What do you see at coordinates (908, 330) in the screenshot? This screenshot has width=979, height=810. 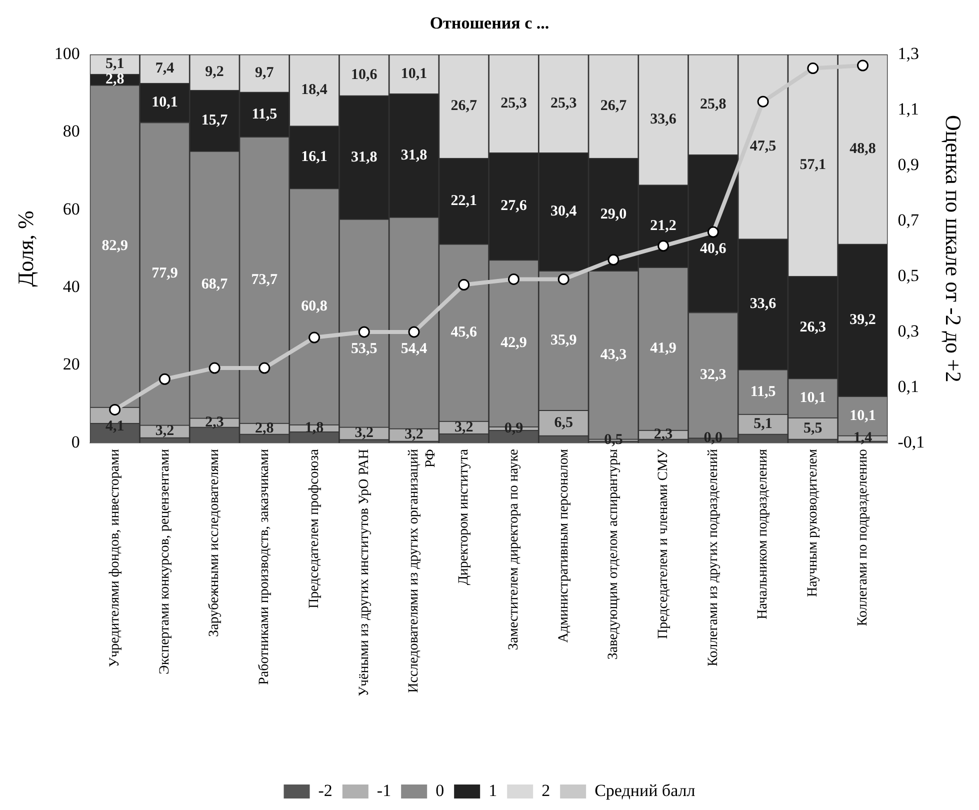 I see `y2-tick-label: 0,3` at bounding box center [908, 330].